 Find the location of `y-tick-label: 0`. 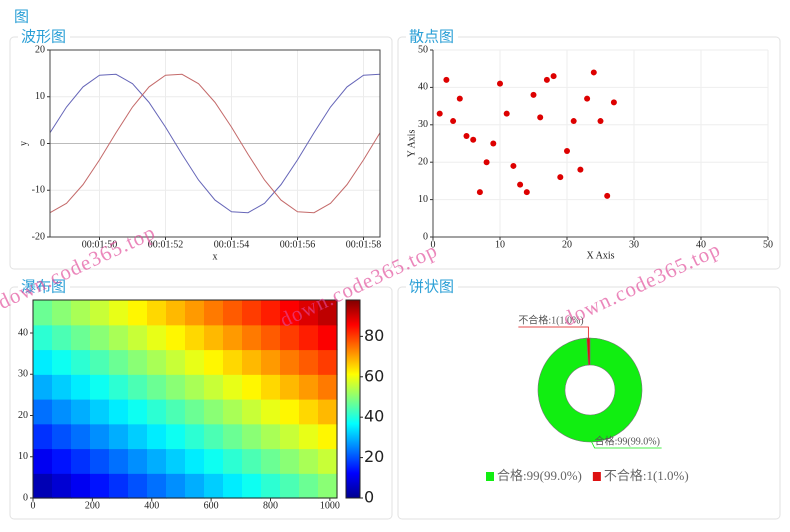

y-tick-label: 0 is located at coordinates (25, 497).